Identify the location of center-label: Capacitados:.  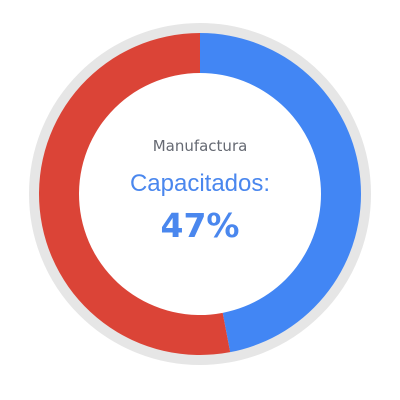
(200, 183).